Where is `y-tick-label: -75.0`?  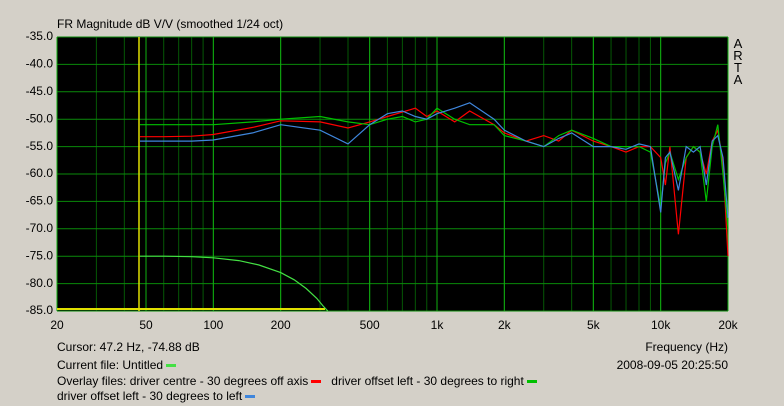
y-tick-label: -75.0 is located at coordinates (40, 255).